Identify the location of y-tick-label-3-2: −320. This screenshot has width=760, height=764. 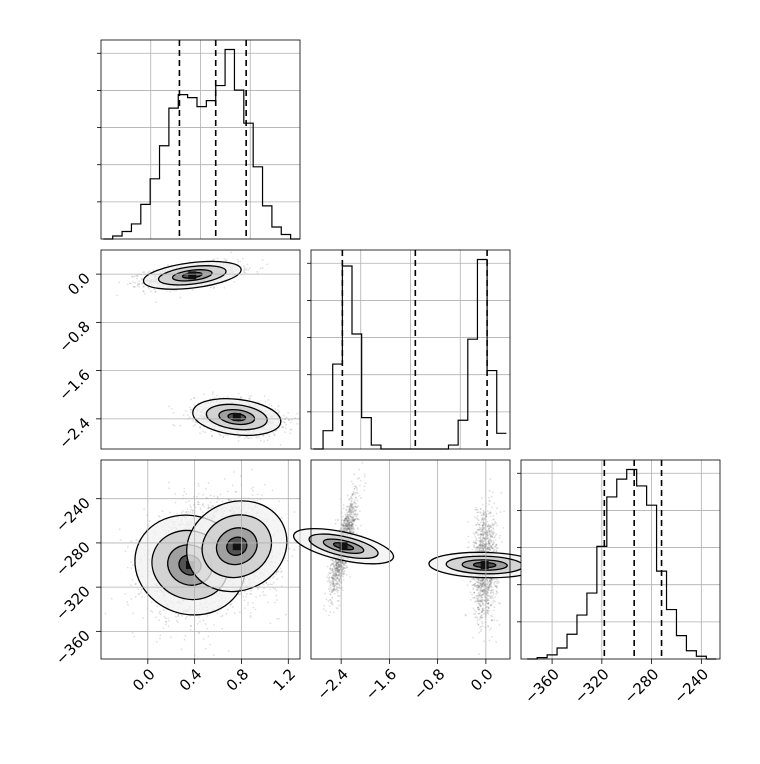
(73, 603).